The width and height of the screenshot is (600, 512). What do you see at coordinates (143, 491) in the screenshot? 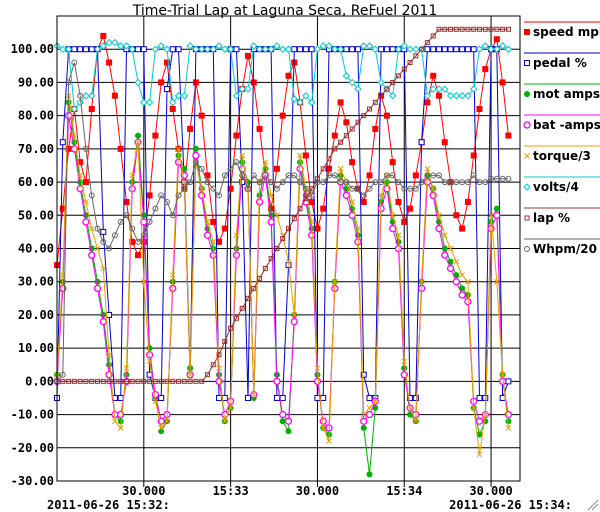
I see `x-tick-label: 30.000` at bounding box center [143, 491].